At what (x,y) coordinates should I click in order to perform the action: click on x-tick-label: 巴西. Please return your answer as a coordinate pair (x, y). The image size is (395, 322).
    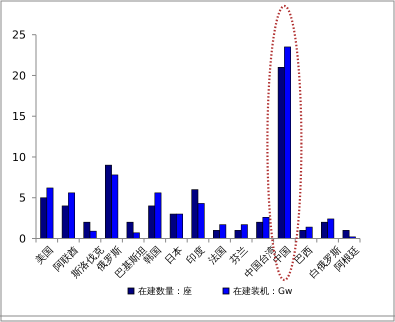
    Looking at the image, I should click on (304, 255).